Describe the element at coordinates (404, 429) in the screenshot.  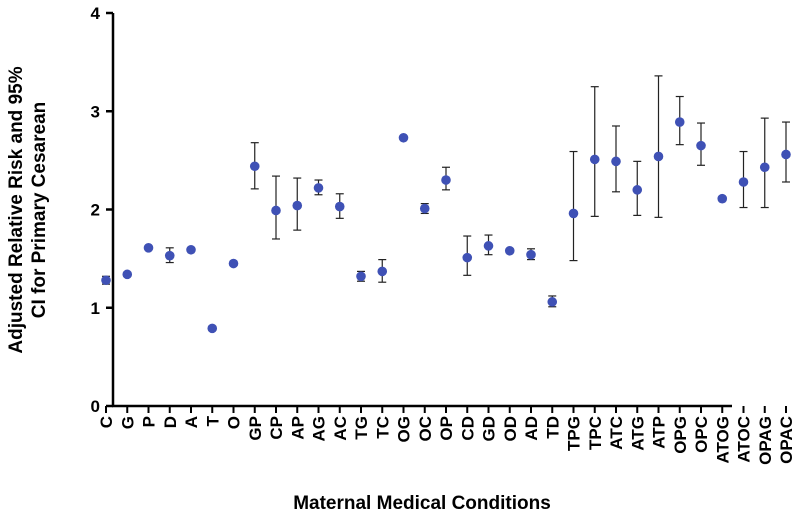
I see `x-tick-label: OG` at that location.